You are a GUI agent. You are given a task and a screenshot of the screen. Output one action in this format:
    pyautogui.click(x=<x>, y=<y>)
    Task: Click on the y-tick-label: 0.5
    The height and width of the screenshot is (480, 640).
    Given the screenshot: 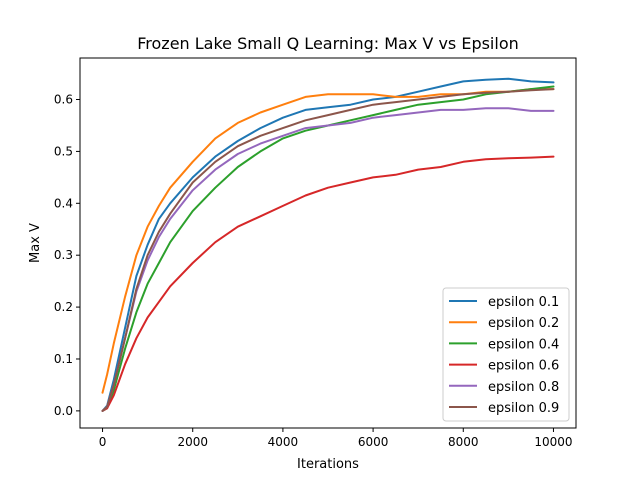 What is the action you would take?
    pyautogui.click(x=63, y=151)
    